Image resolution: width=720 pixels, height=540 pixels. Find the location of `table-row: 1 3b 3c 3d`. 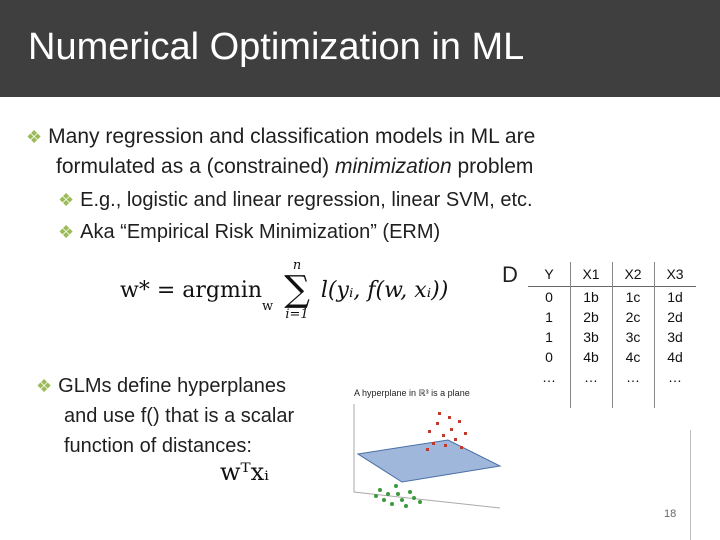

table-row: 1 3b 3c 3d is located at coordinates (612, 337).